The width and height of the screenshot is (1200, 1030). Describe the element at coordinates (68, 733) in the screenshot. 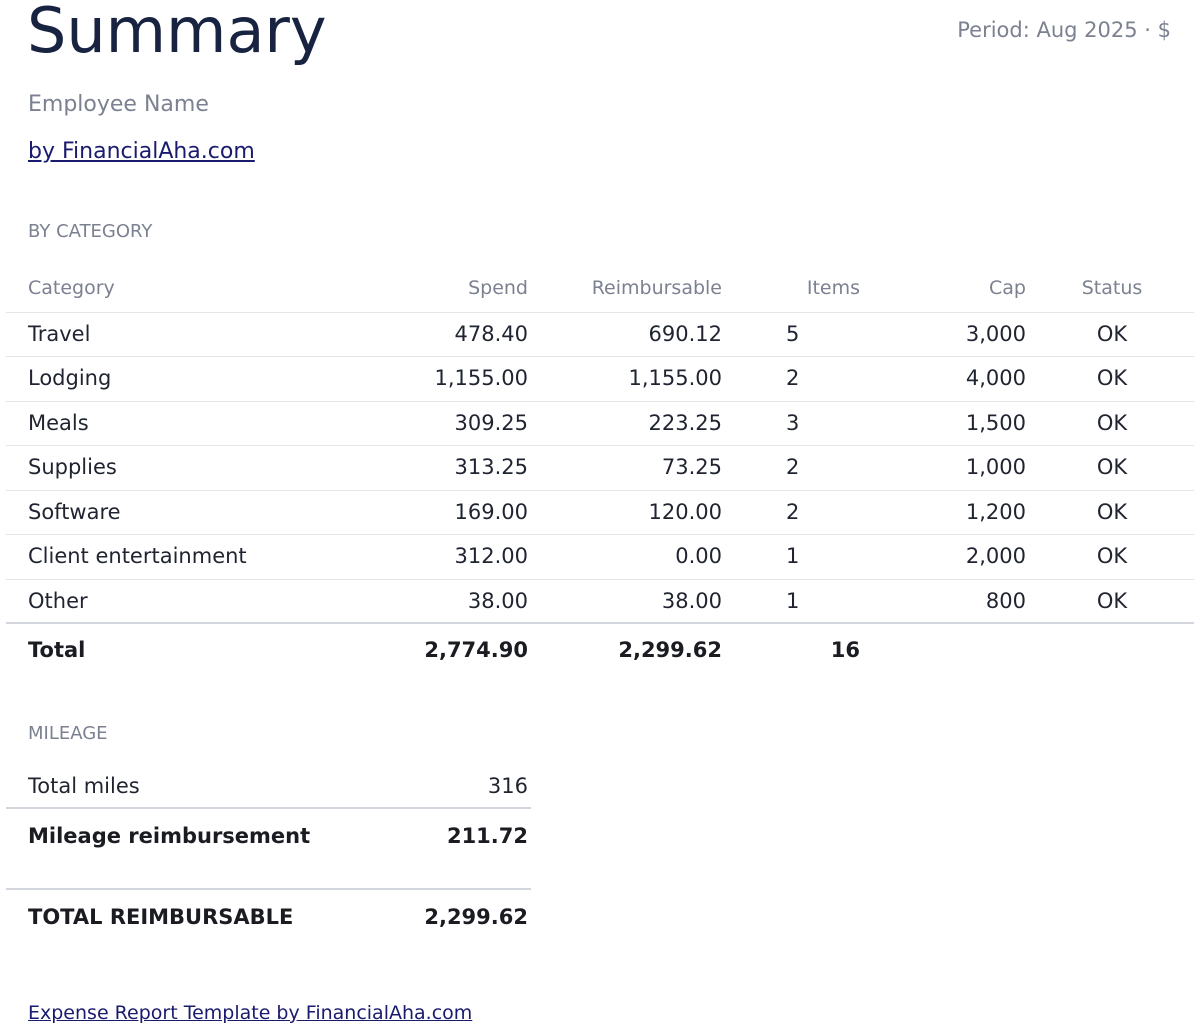

I see `mileage-section-label: MILEAGE` at that location.